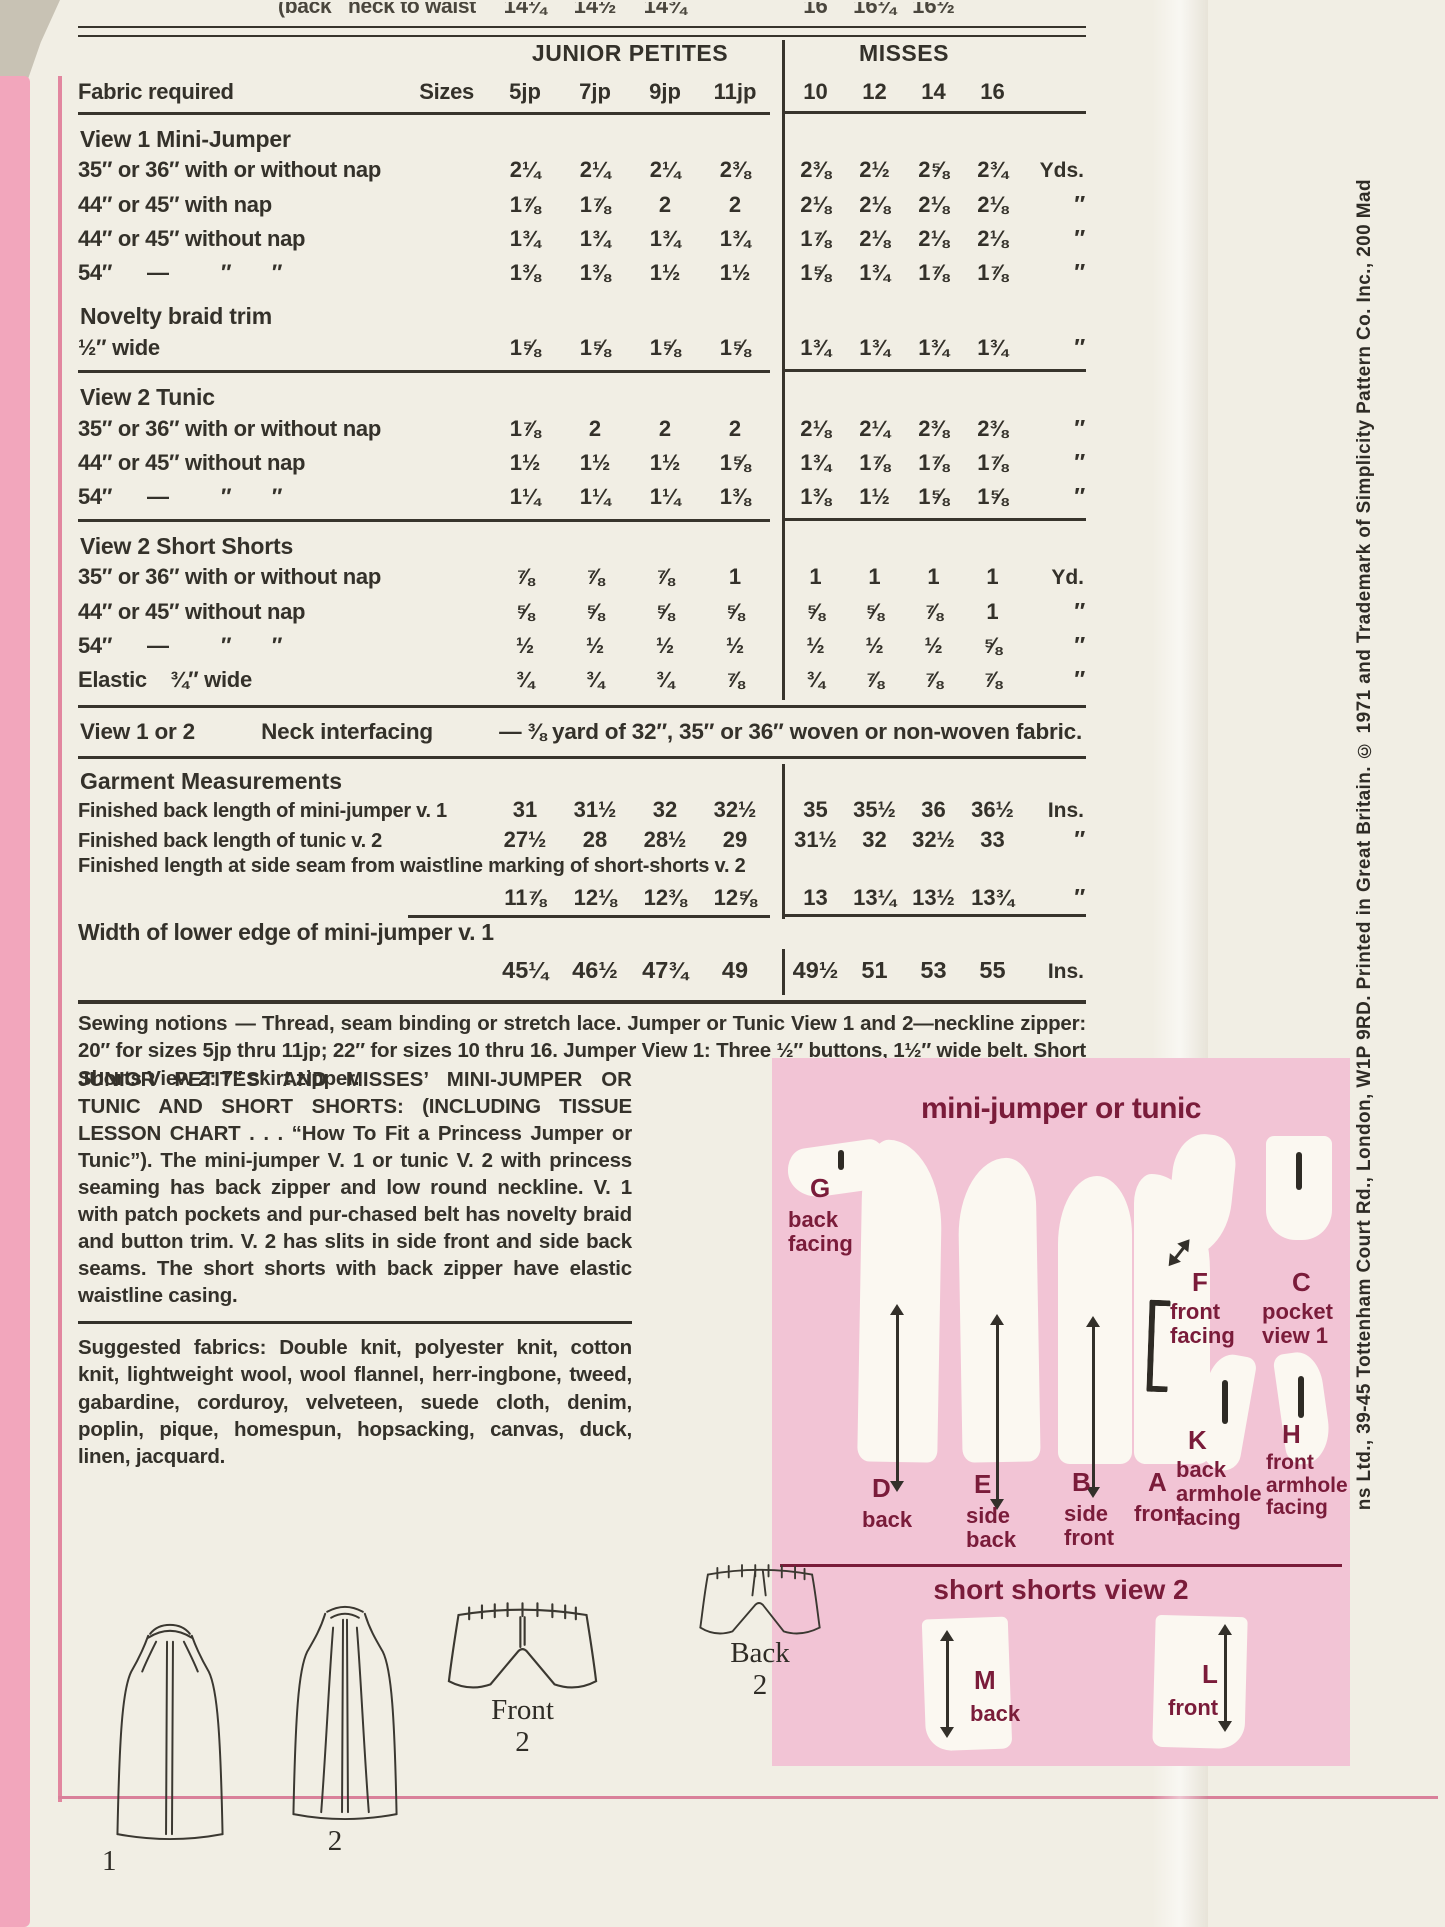 The height and width of the screenshot is (1927, 1445). I want to click on piece-label-g: back facing, so click(820, 1231).